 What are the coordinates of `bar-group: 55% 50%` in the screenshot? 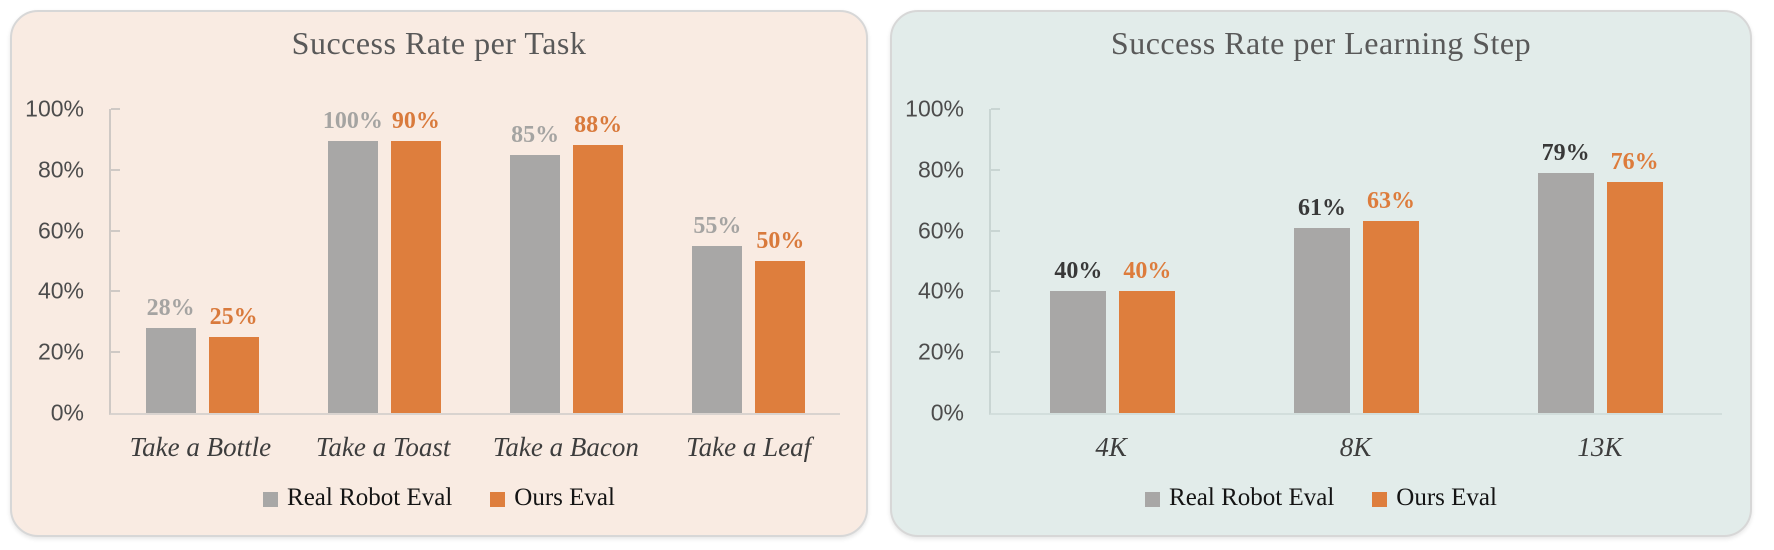 It's located at (749, 261).